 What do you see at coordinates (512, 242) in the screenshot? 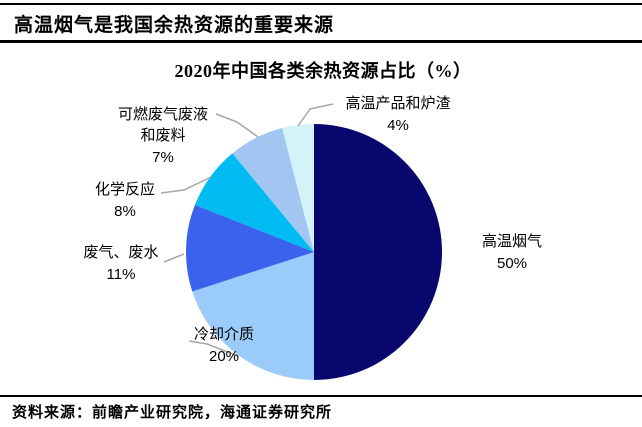
I see `pie-label-text: 高温烟气` at bounding box center [512, 242].